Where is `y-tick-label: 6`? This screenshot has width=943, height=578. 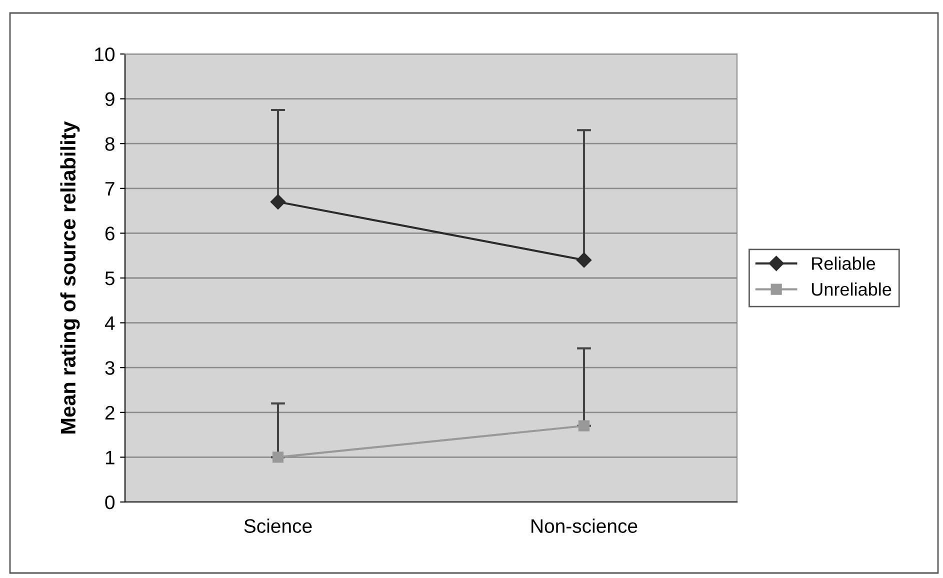 y-tick-label: 6 is located at coordinates (109, 233).